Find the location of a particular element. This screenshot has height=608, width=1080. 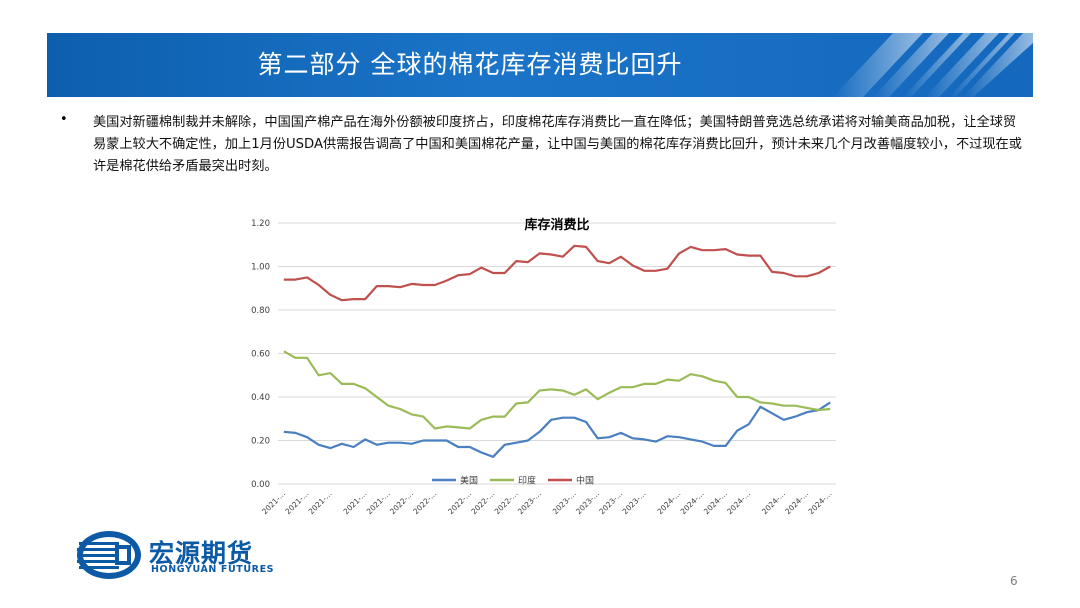

company-logo: 宏源期货 HONGYUAN FUTURES is located at coordinates (195, 555).